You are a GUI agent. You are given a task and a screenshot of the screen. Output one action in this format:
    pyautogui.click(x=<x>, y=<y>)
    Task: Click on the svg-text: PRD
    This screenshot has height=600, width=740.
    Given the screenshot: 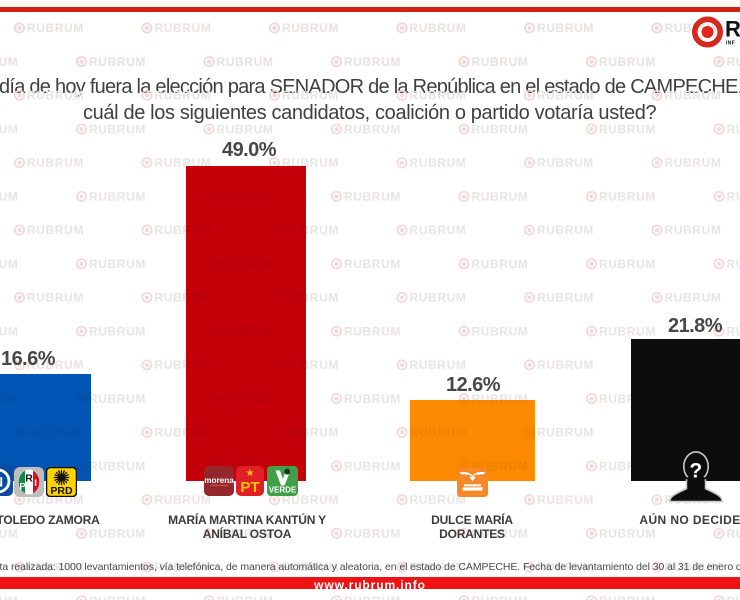 What is the action you would take?
    pyautogui.click(x=61, y=491)
    